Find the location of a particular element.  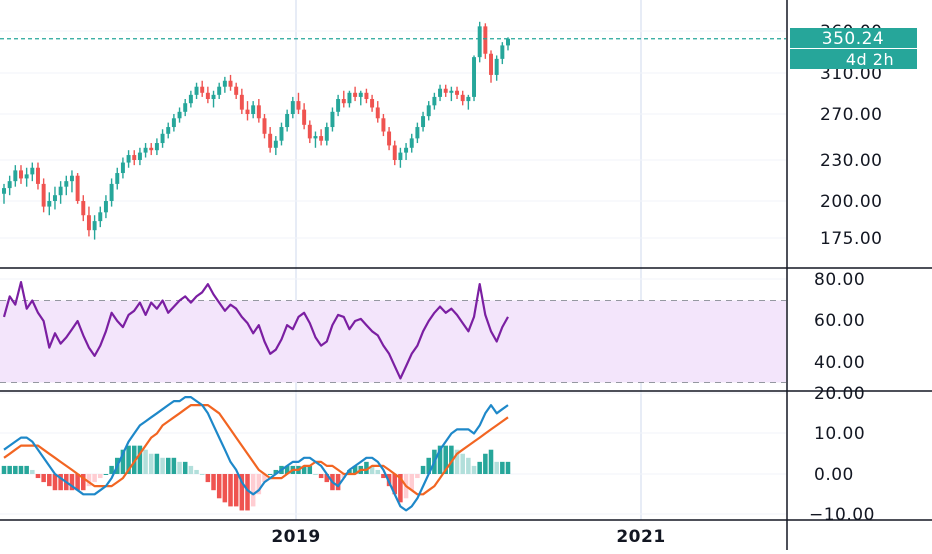

macd-line is located at coordinates (256, 454).